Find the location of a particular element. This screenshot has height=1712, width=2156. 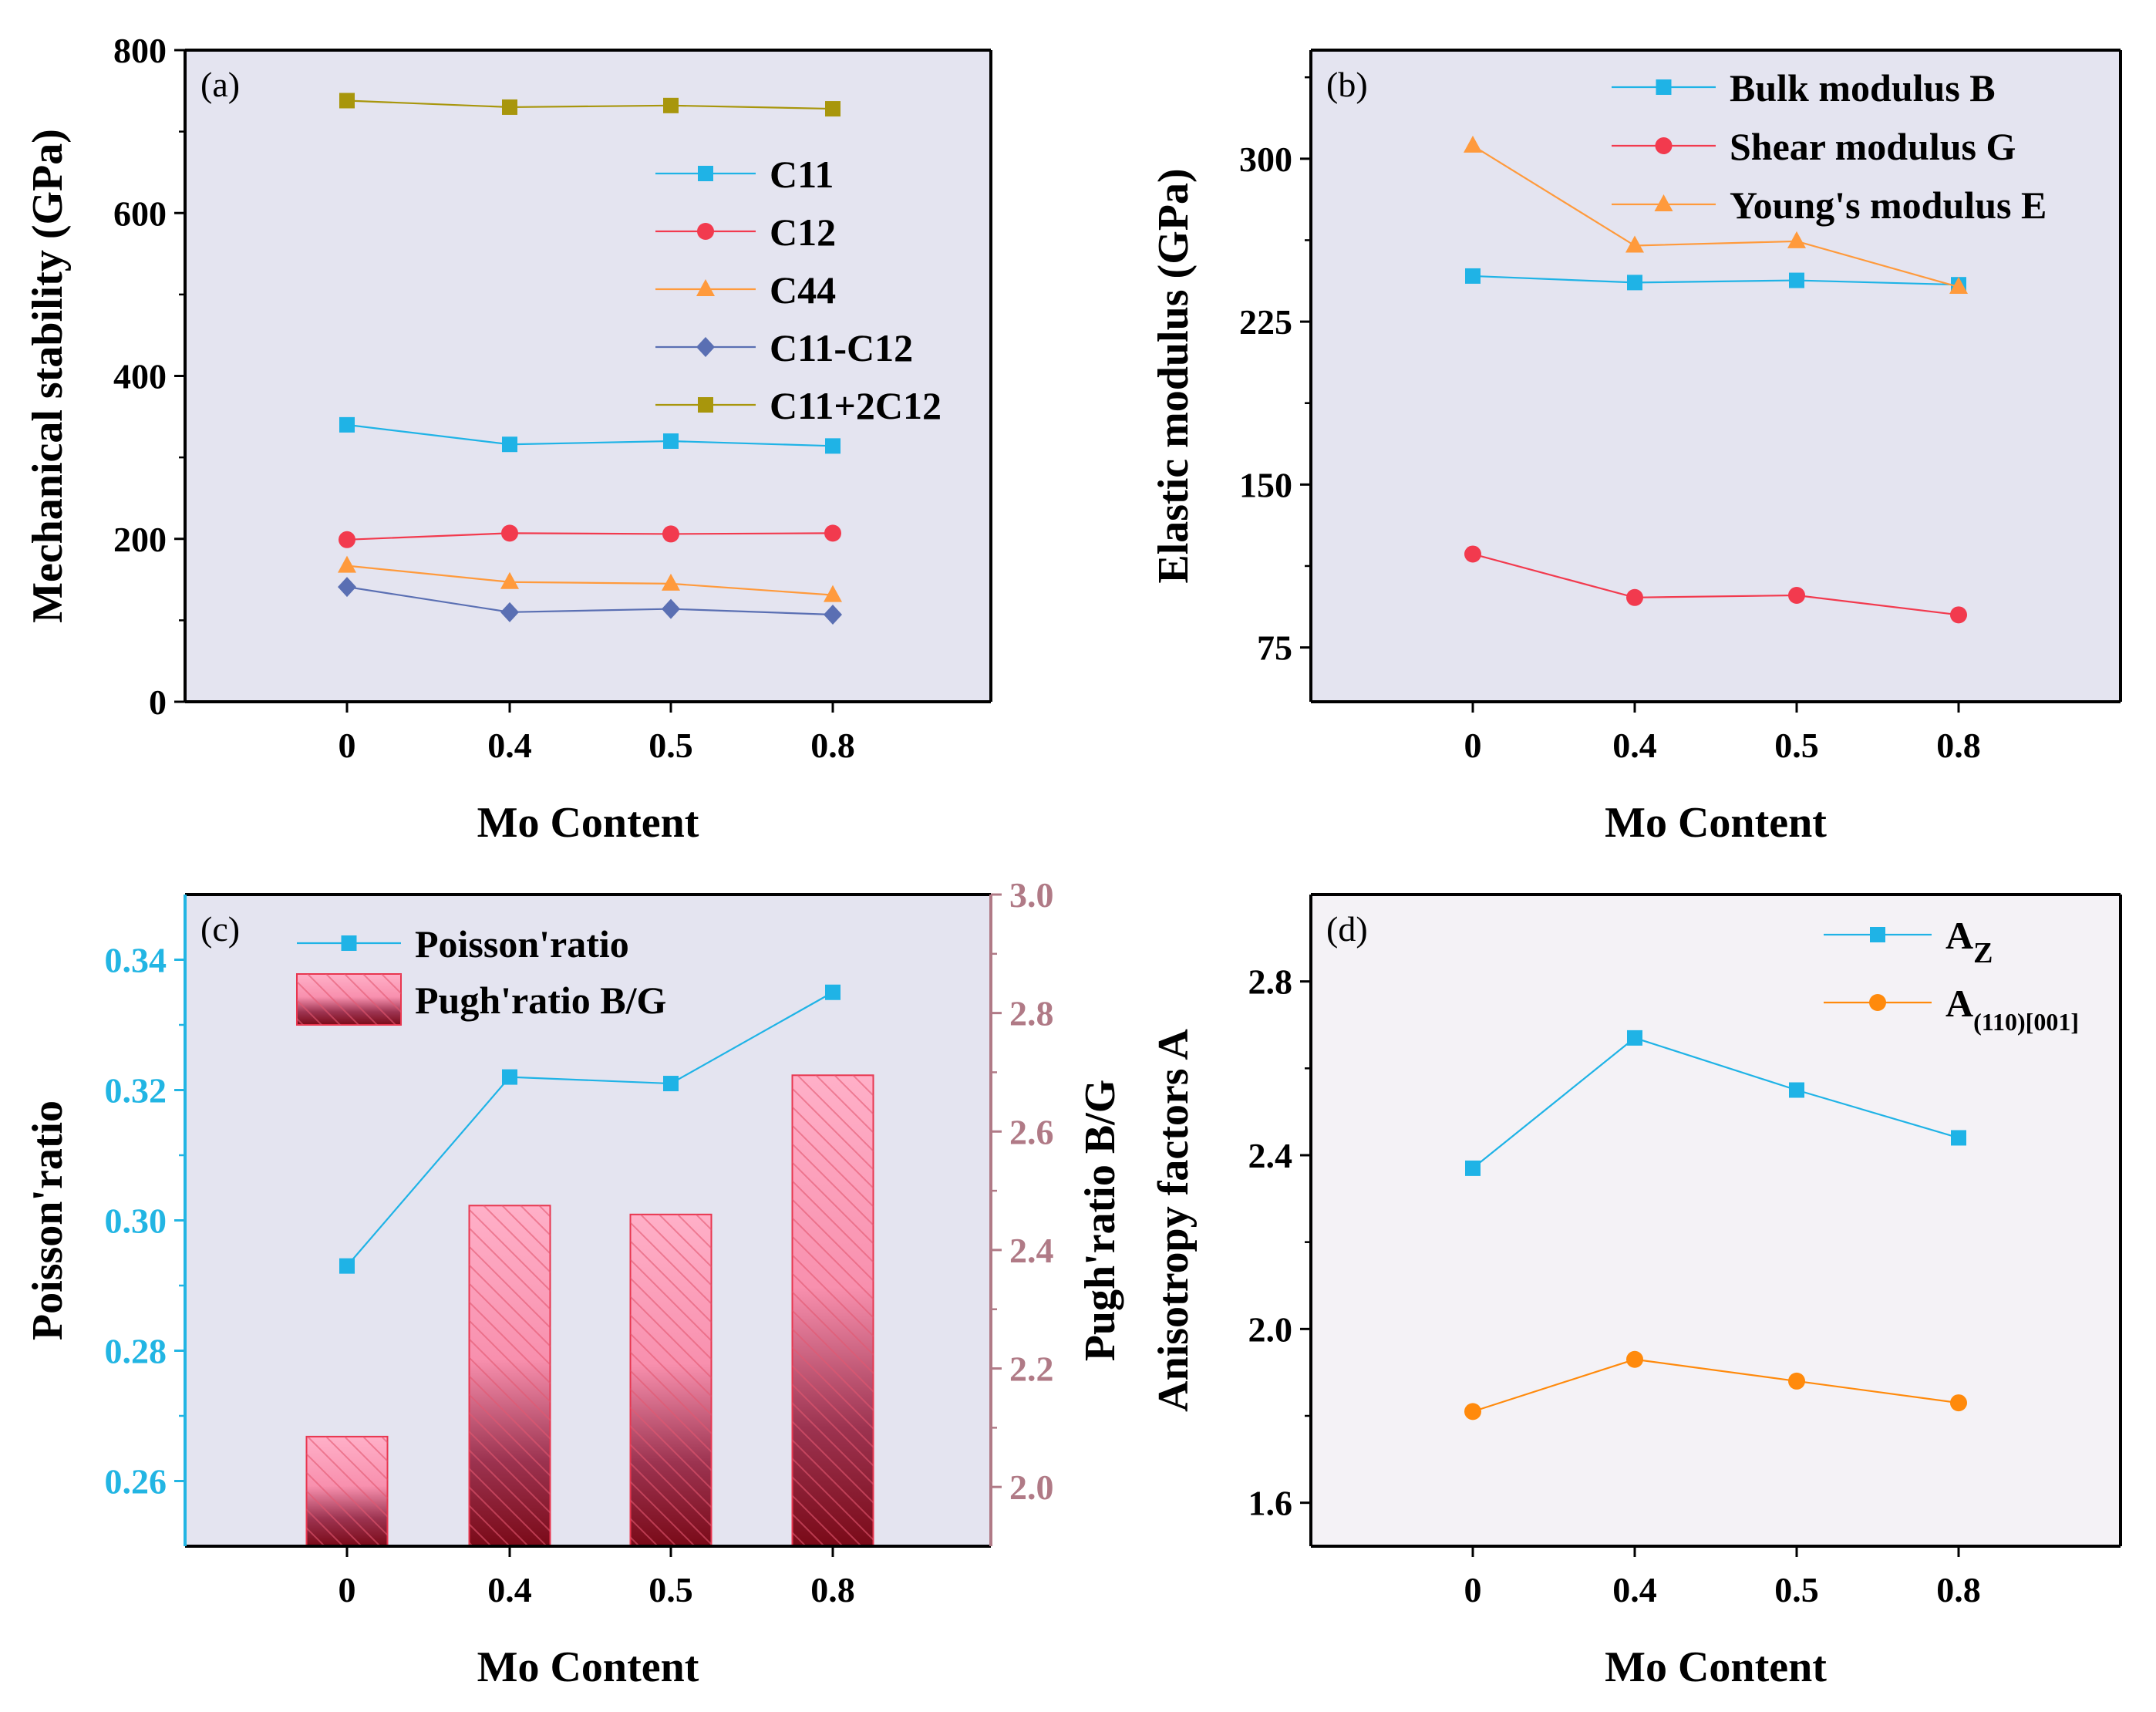

series-line-C12 is located at coordinates (590, 536).